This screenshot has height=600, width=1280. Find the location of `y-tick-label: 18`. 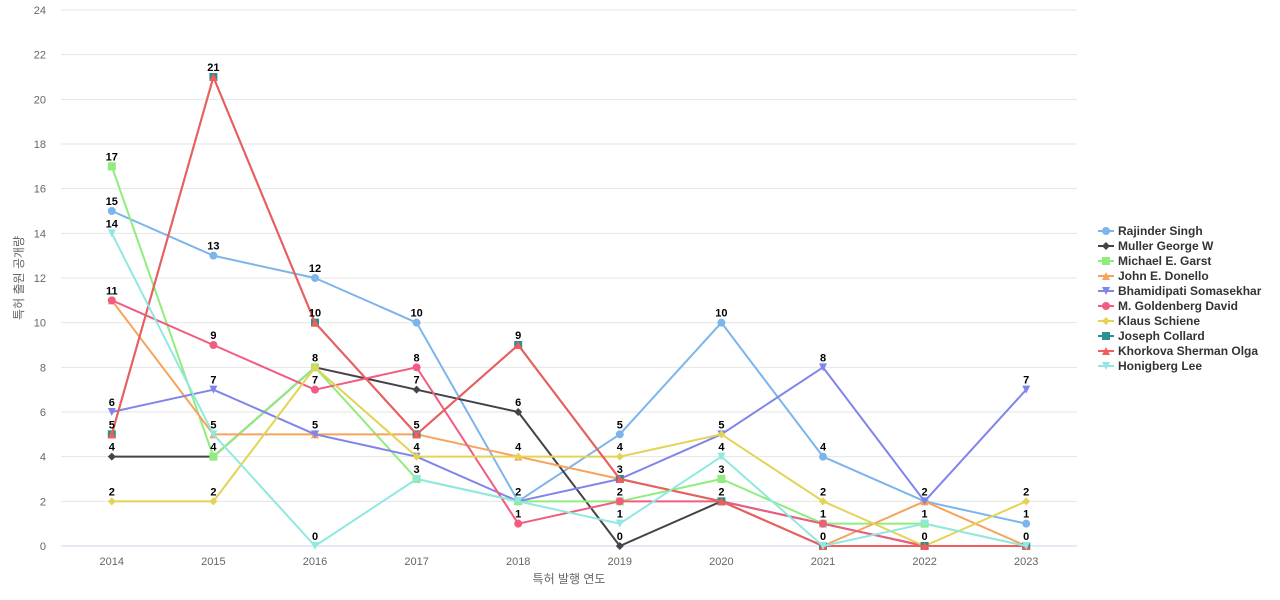

y-tick-label: 18 is located at coordinates (40, 145).